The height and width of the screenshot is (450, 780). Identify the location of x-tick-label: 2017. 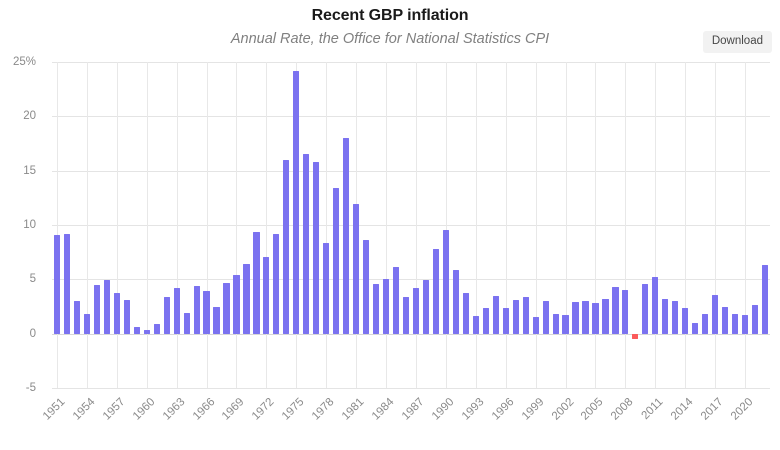
(712, 409).